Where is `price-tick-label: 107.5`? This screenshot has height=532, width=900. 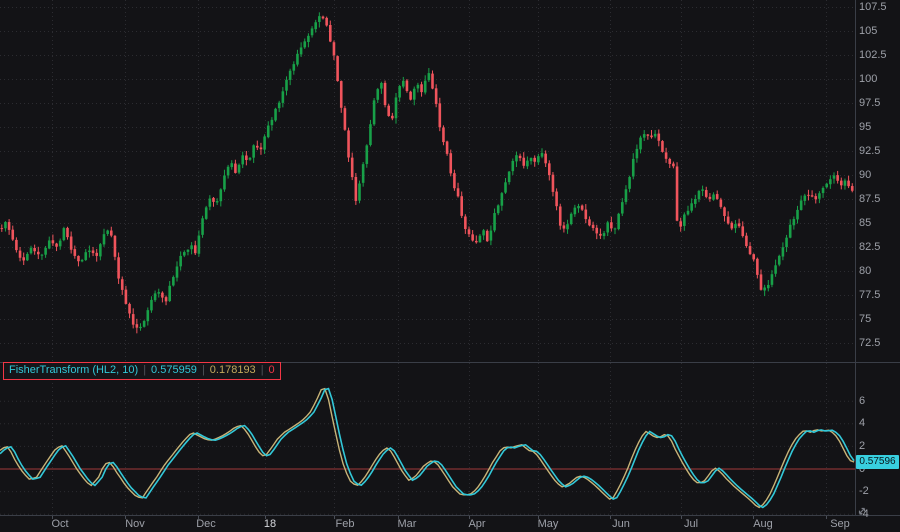
price-tick-label: 107.5 is located at coordinates (873, 7).